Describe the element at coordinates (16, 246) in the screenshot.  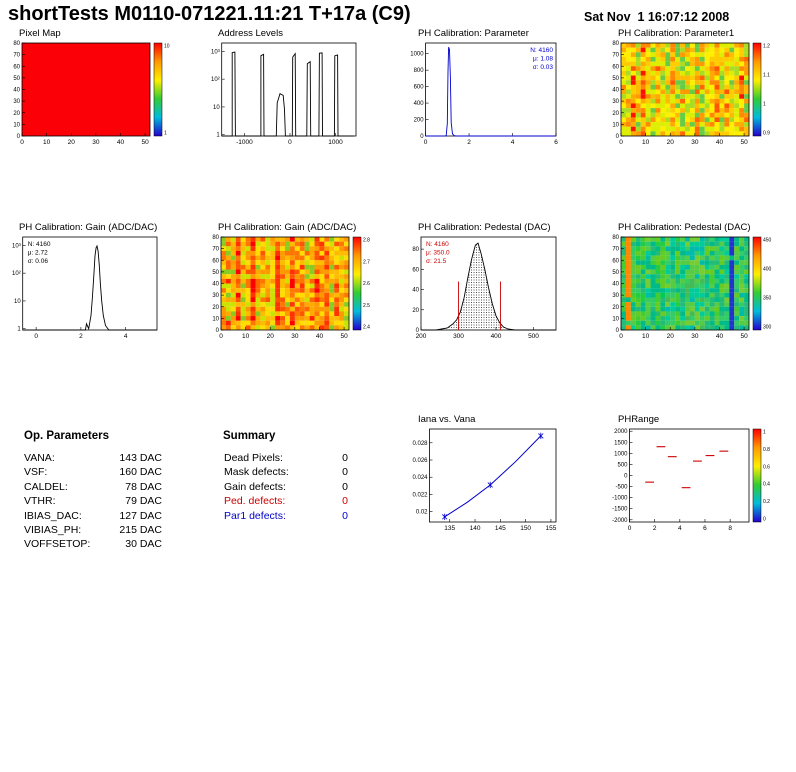
I see `svg-text: 10³` at that location.